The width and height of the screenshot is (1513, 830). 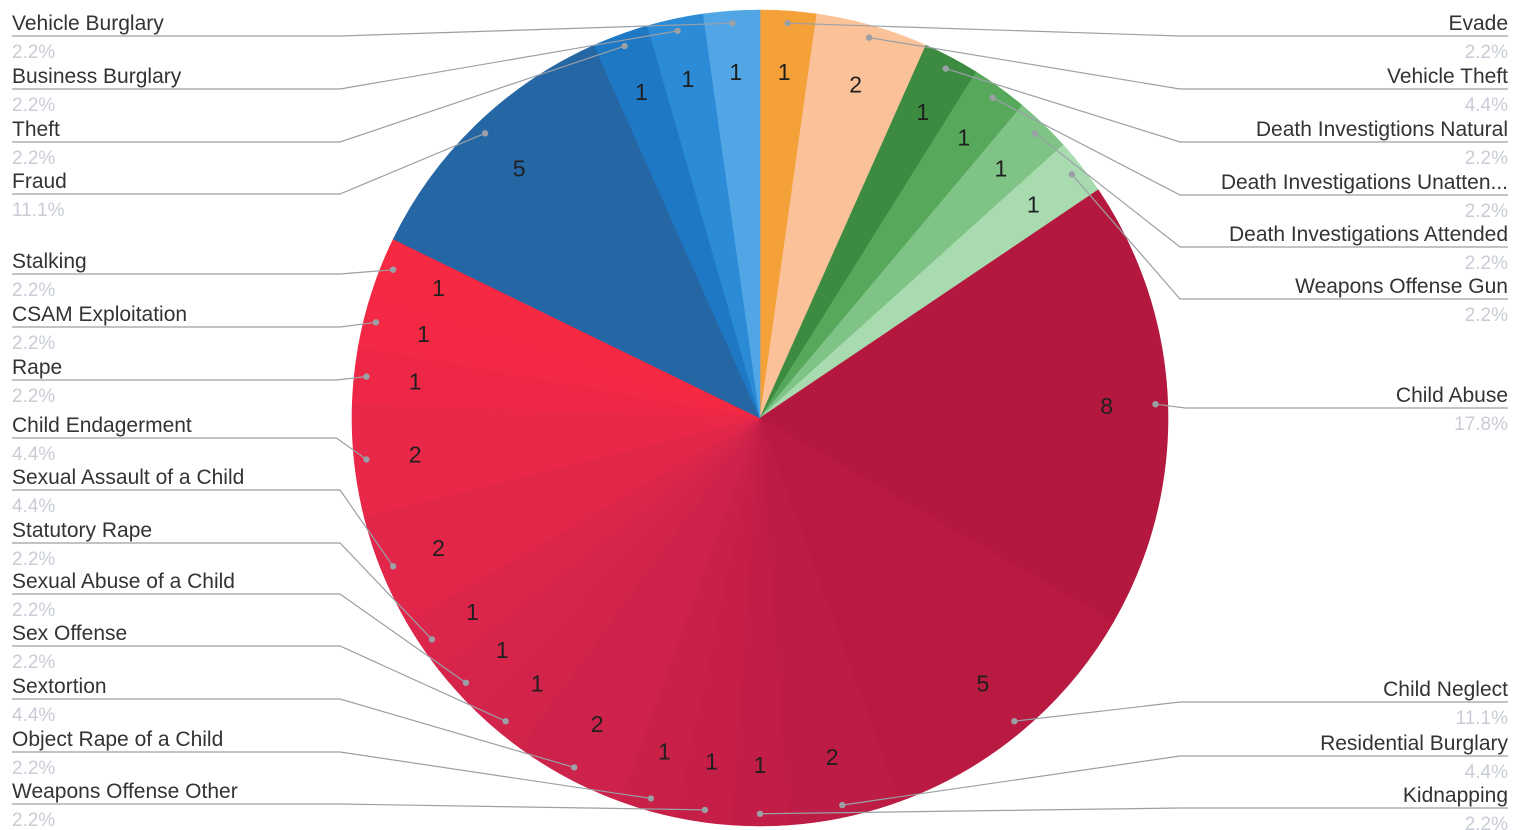 What do you see at coordinates (1486, 105) in the screenshot?
I see `percent-vehicle-theft: 4.4%` at bounding box center [1486, 105].